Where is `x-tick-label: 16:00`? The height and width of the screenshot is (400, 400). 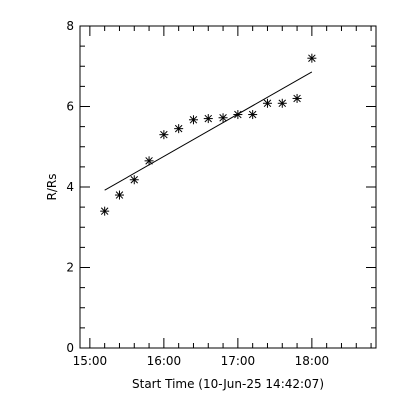 x-tick-label: 16:00 is located at coordinates (164, 361).